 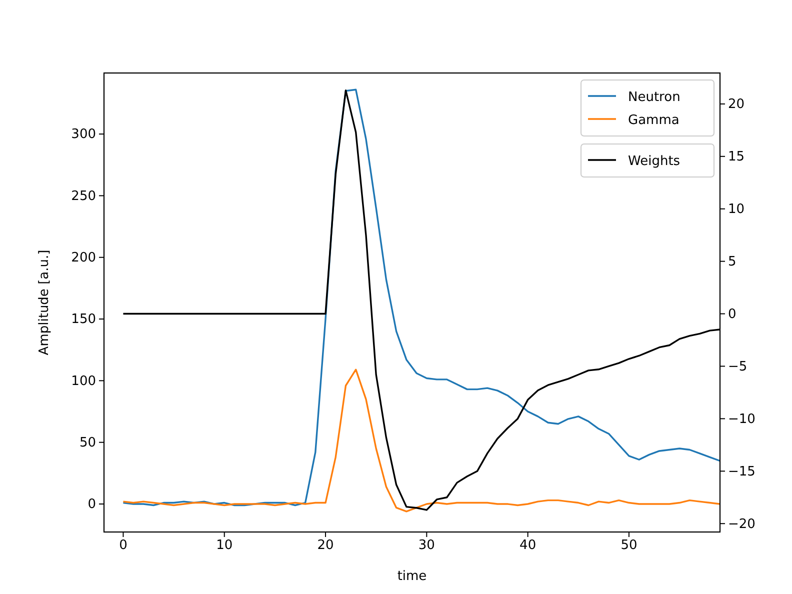 I want to click on y2-tick-label: 20, so click(x=736, y=104).